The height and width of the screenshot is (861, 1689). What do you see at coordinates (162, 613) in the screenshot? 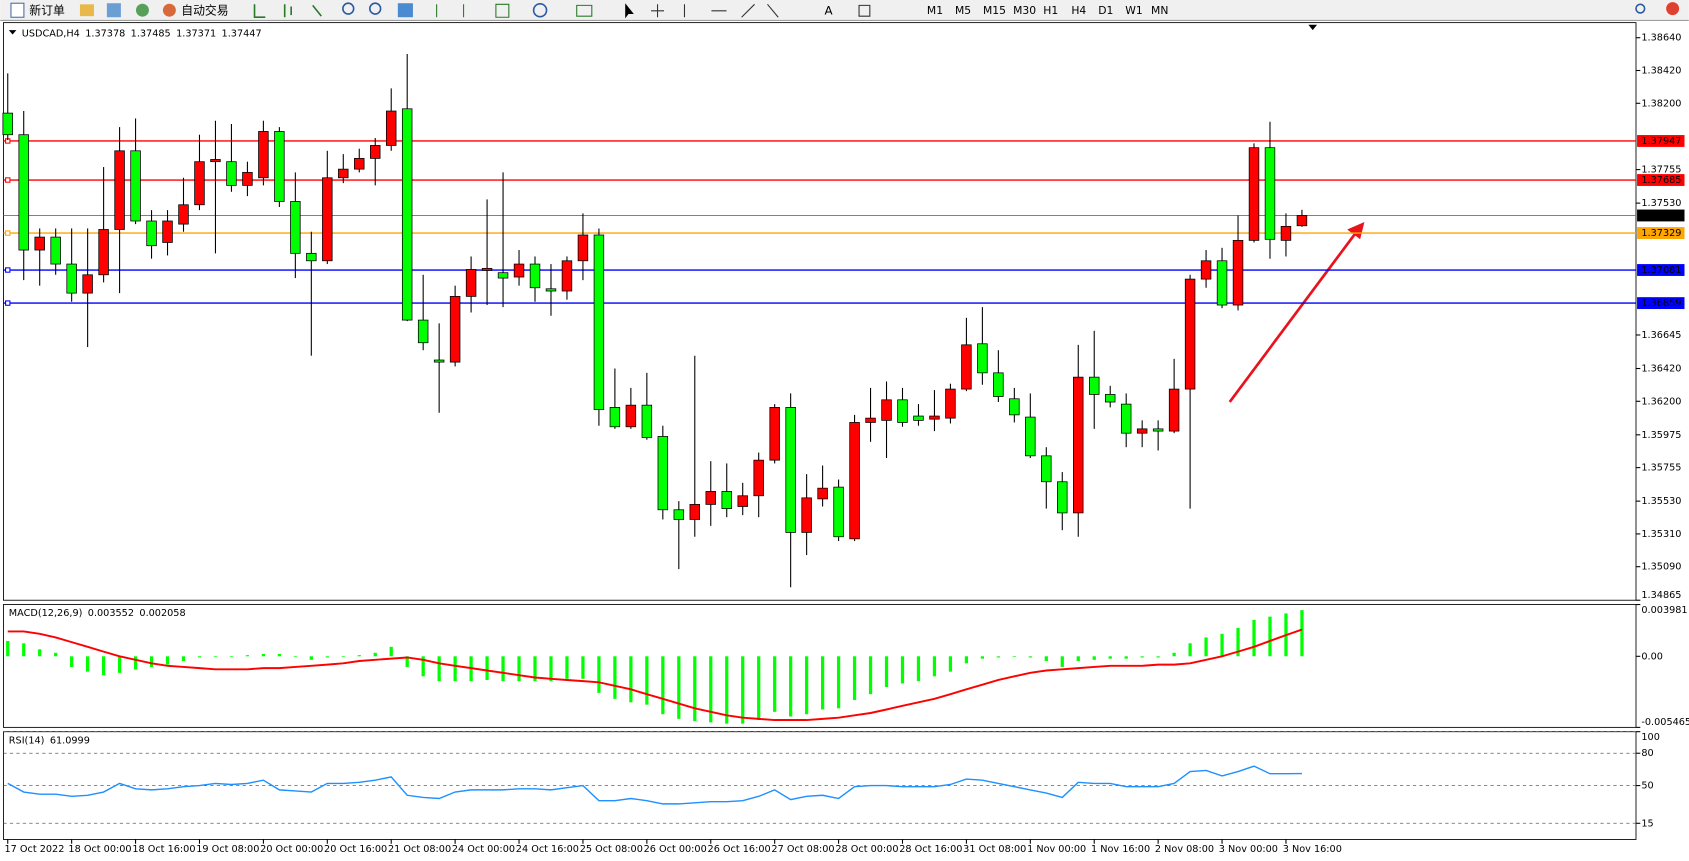
I see `indicator-value: 0.002058` at bounding box center [162, 613].